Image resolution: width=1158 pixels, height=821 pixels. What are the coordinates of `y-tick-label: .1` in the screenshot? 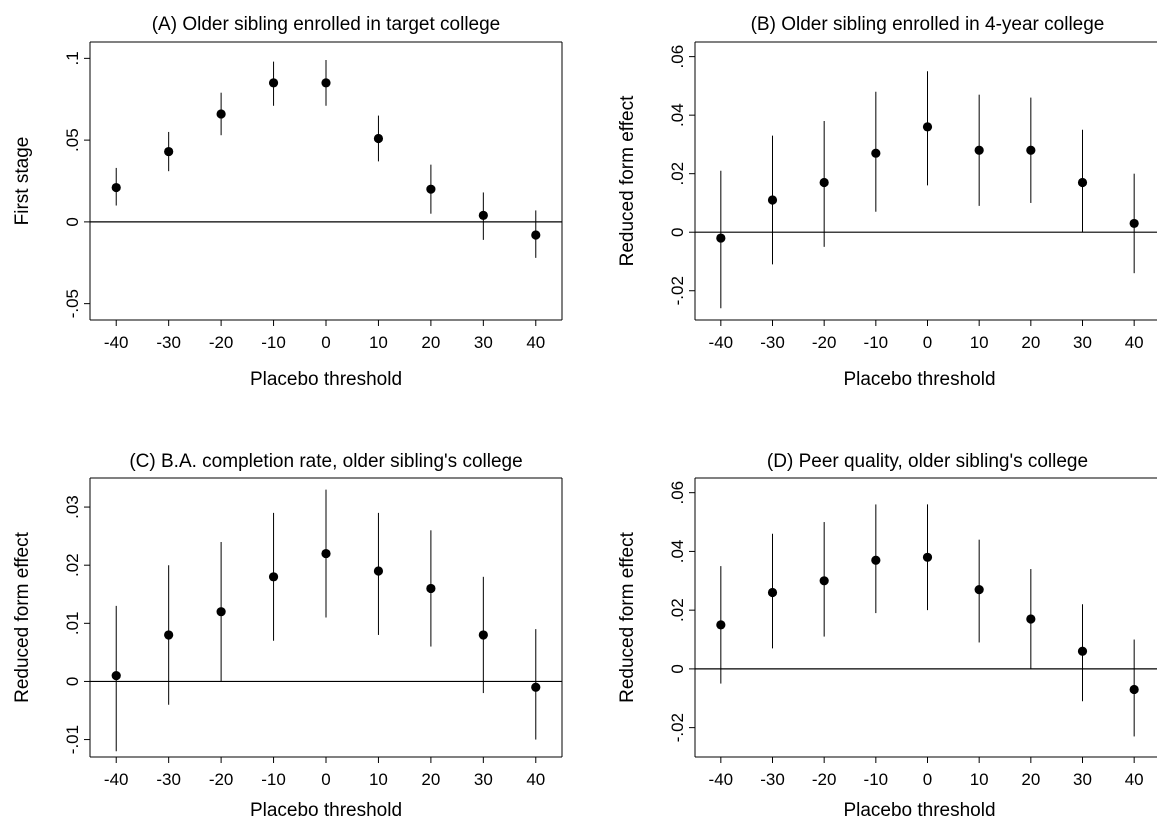 It's located at (72, 58).